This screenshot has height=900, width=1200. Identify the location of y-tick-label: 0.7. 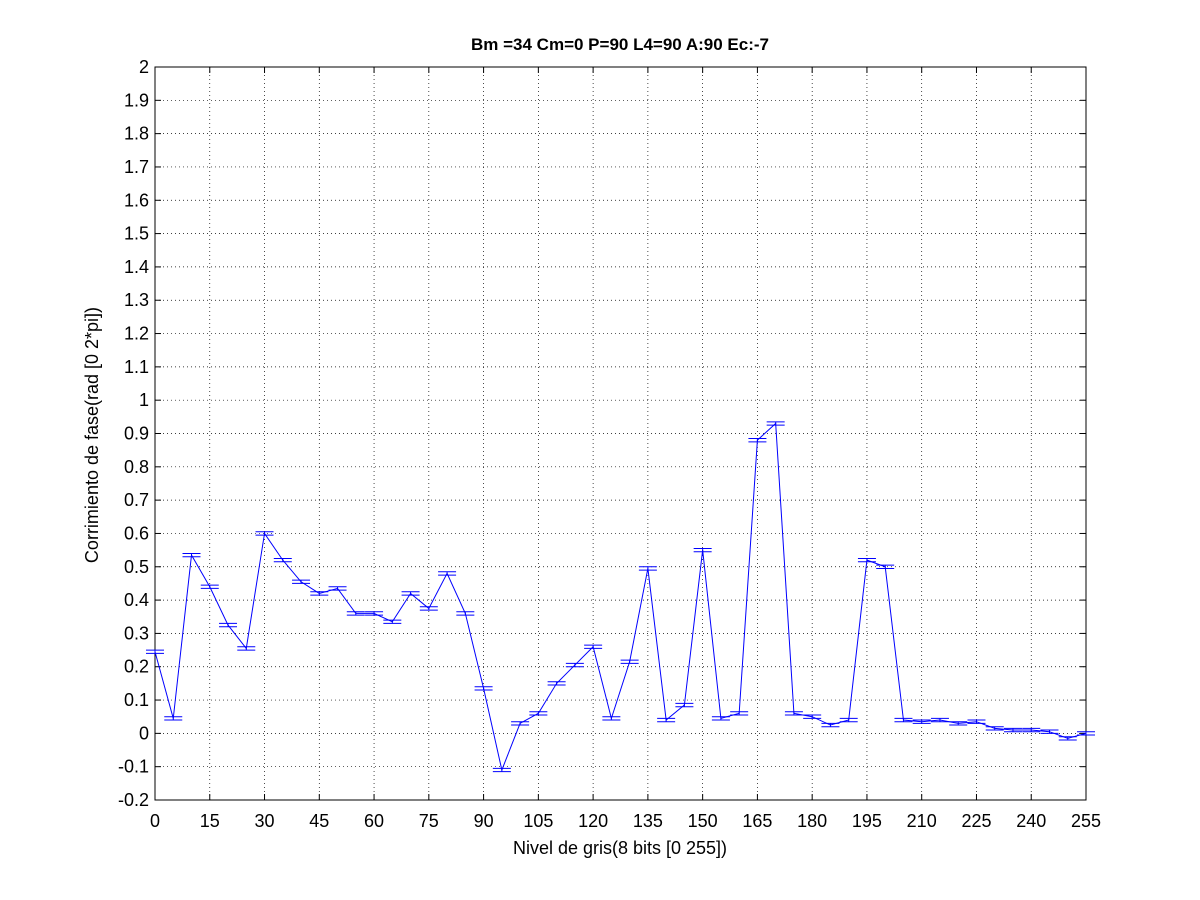
(136, 500).